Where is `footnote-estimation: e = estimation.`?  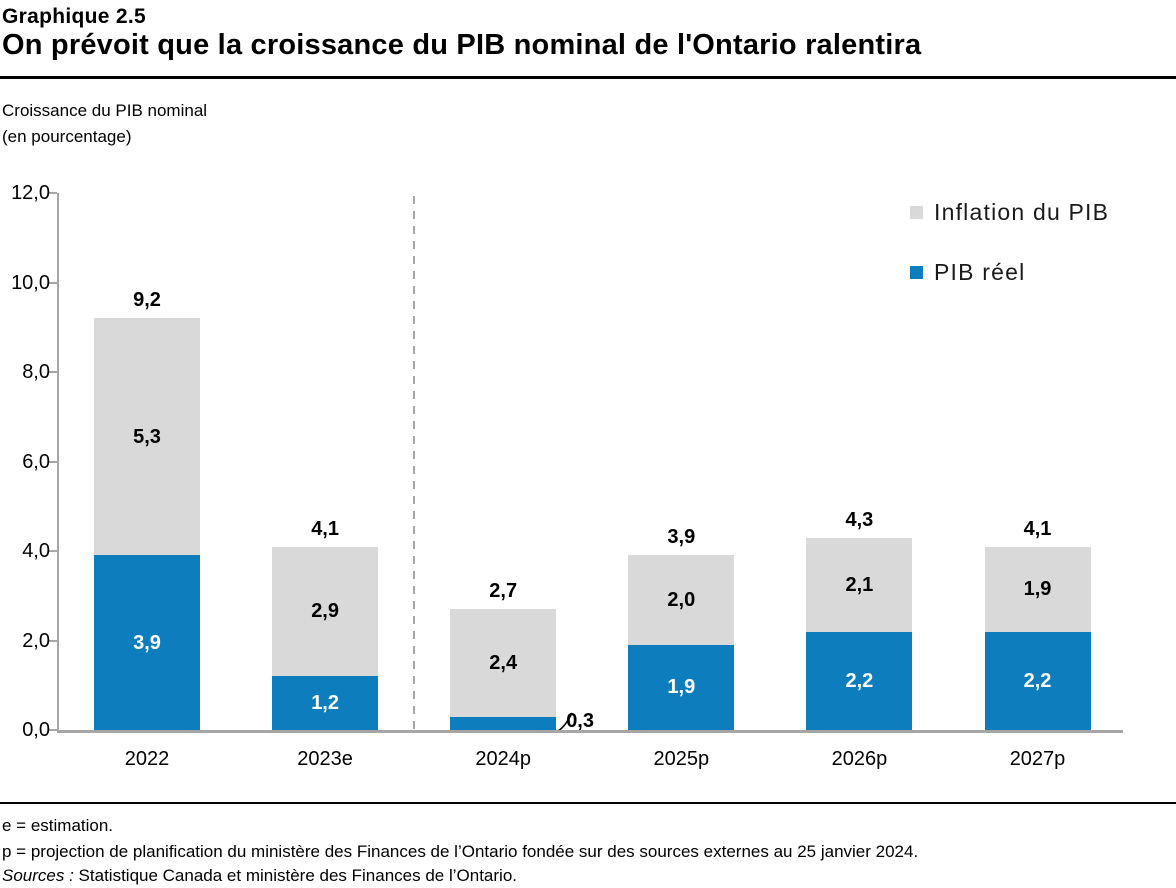
footnote-estimation: e = estimation. is located at coordinates (58, 825).